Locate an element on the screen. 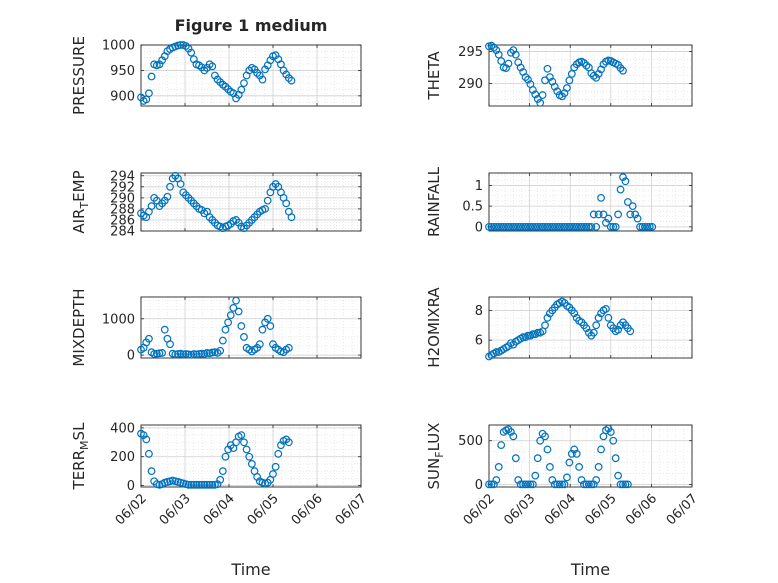  subplot-theta: 290 295 THETA is located at coordinates (559, 74).